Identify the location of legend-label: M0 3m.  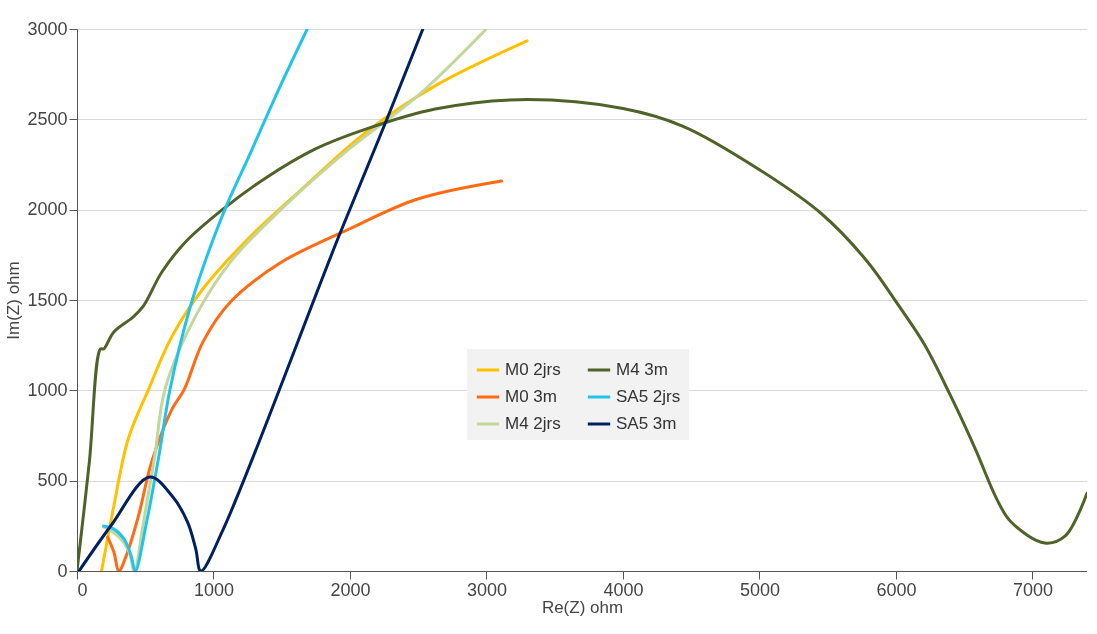
(531, 396).